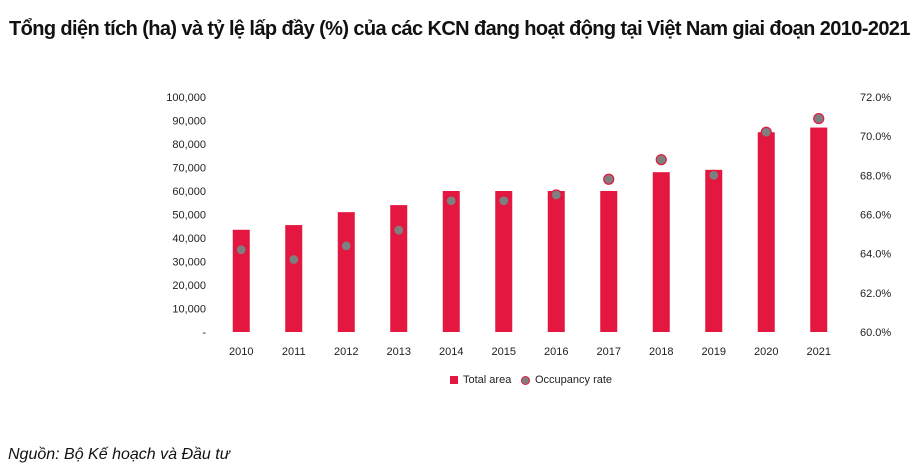 This screenshot has width=921, height=475. I want to click on x-tick-label: 2021, so click(819, 352).